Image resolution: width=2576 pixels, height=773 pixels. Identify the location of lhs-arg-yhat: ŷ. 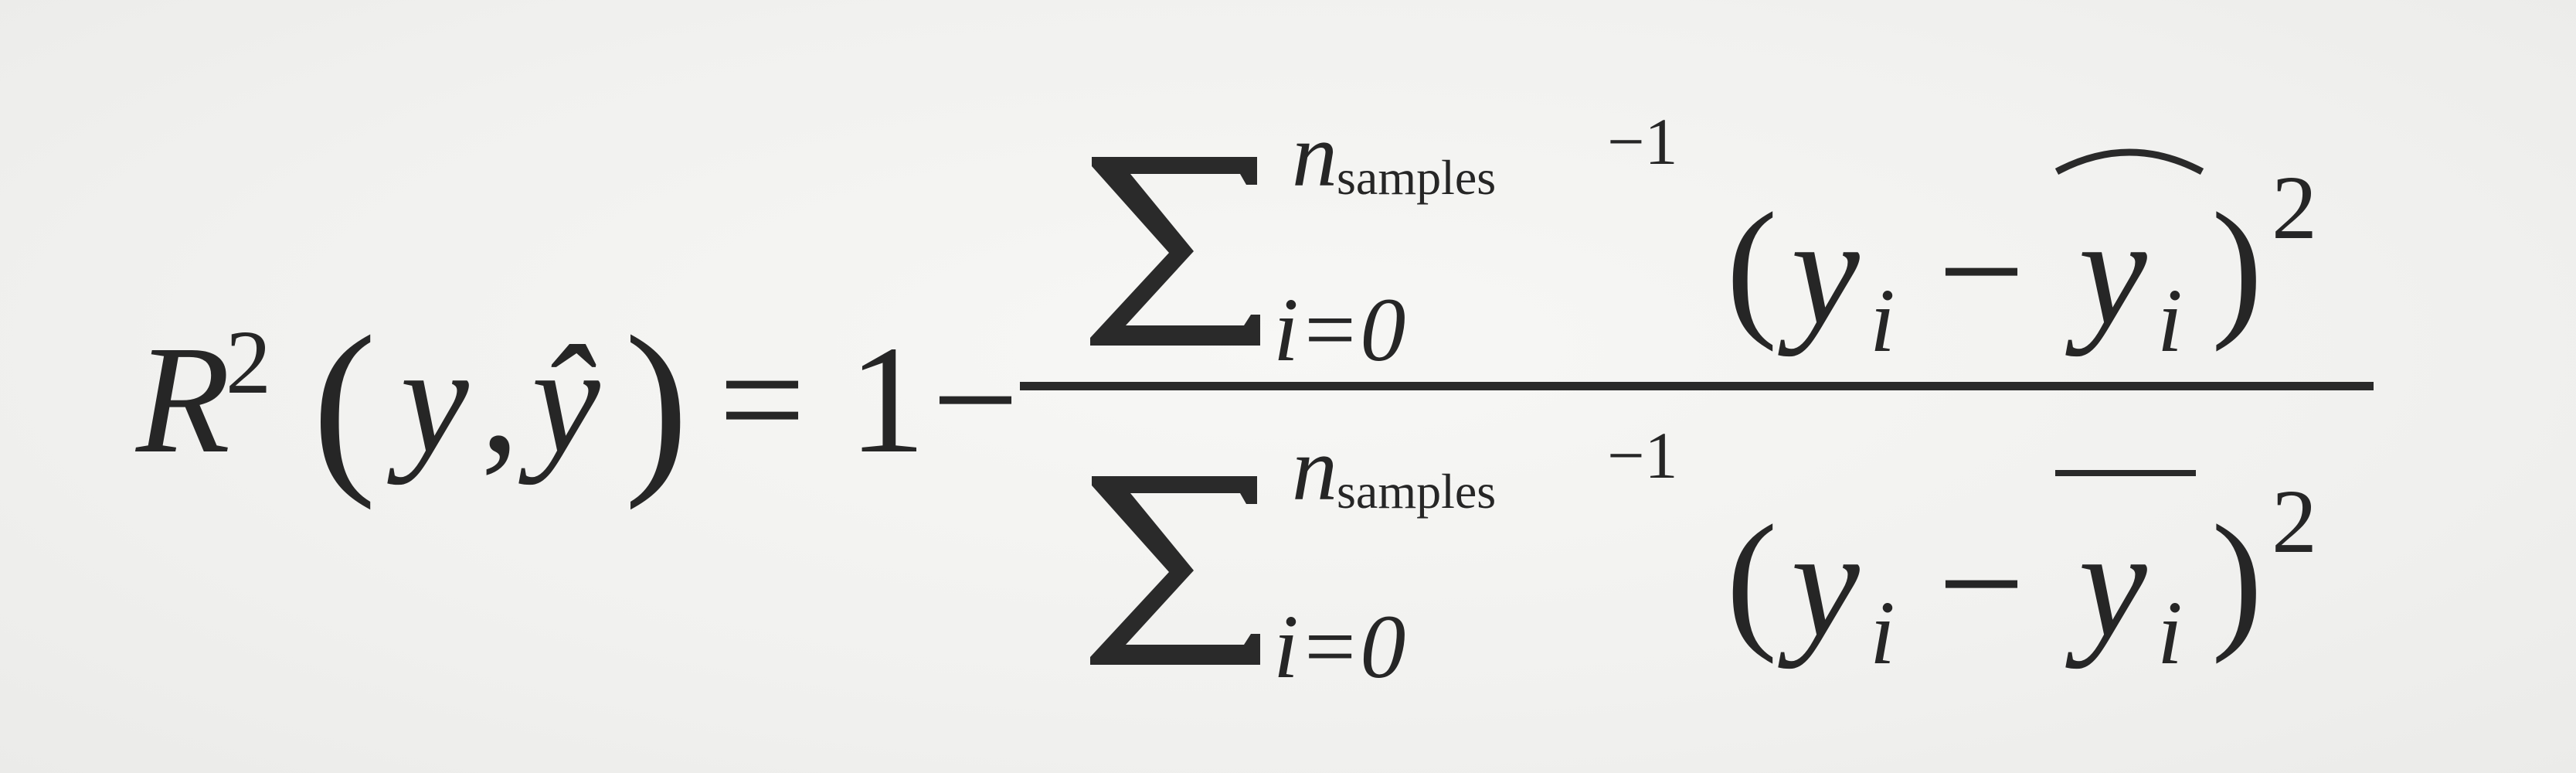
(566, 400).